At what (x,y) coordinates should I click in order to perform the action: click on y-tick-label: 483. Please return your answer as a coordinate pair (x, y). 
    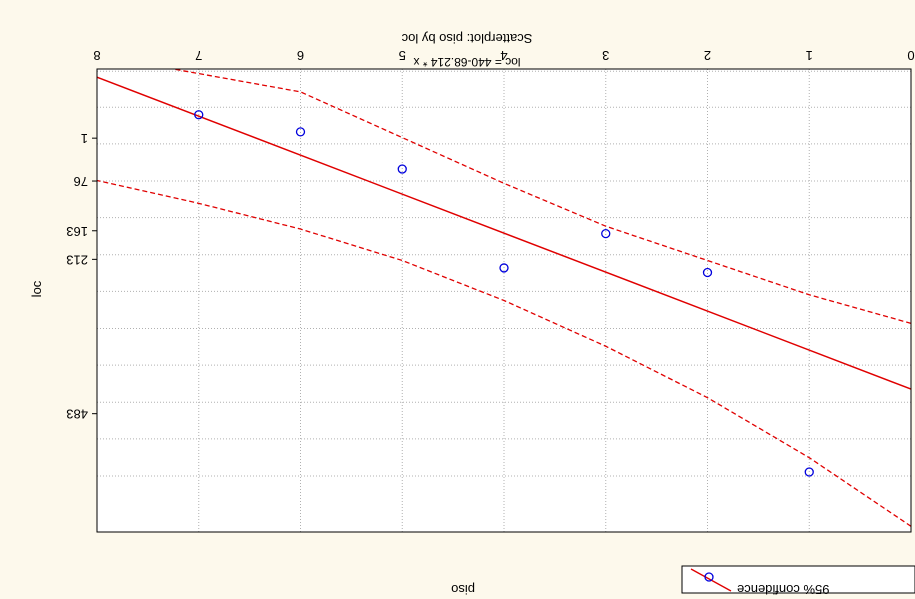
    Looking at the image, I should click on (77, 414).